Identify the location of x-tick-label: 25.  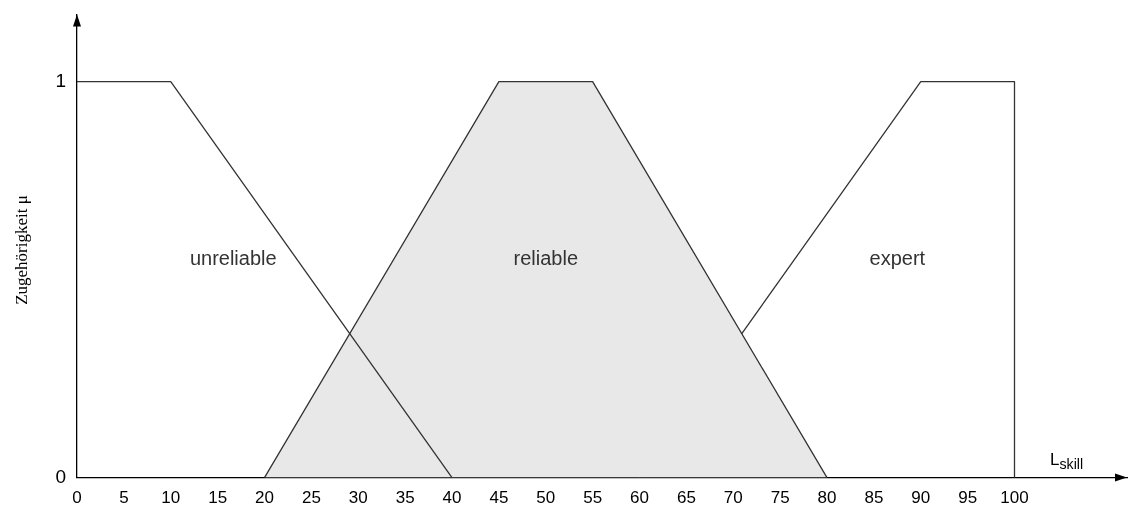
(311, 498).